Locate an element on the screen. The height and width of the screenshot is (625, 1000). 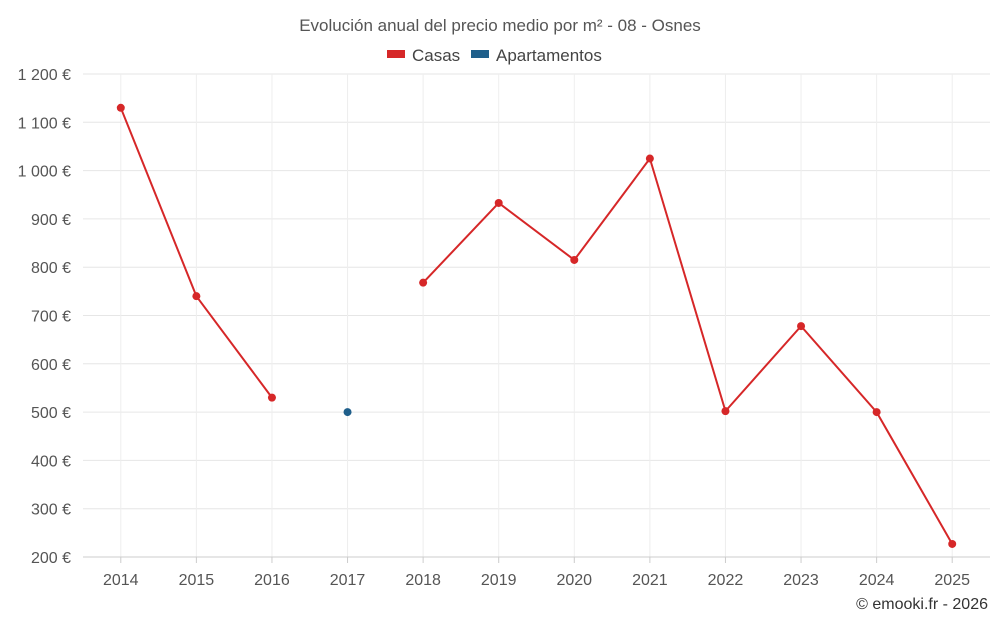
x-tick-label: 2024 is located at coordinates (877, 580).